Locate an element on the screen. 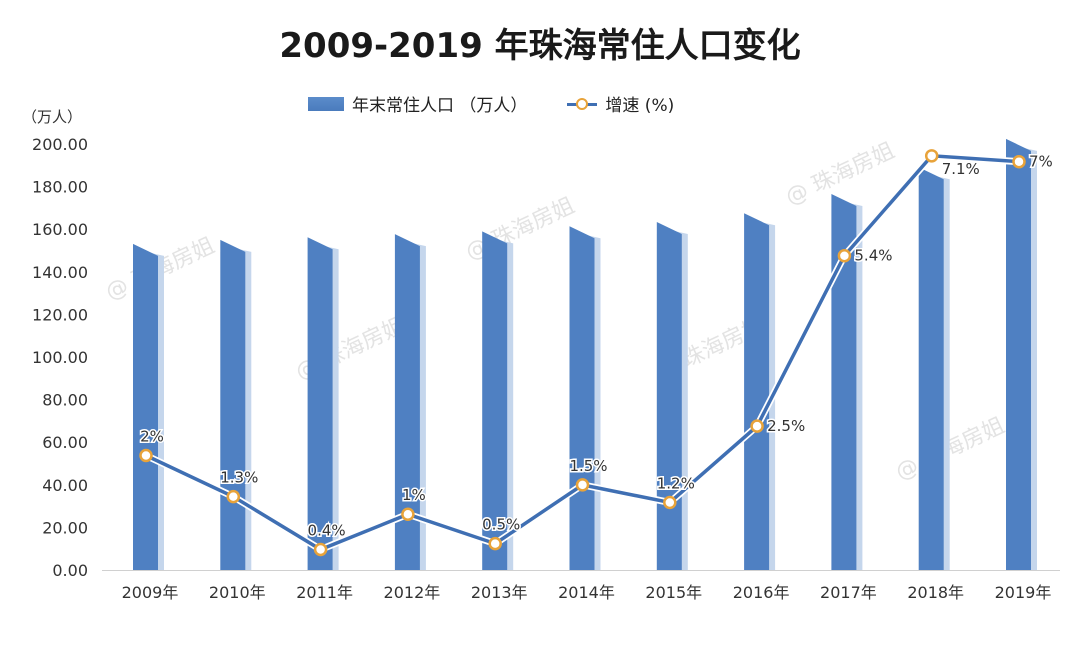 The width and height of the screenshot is (1080, 646). y-tick-label: 80.00 is located at coordinates (65, 400).